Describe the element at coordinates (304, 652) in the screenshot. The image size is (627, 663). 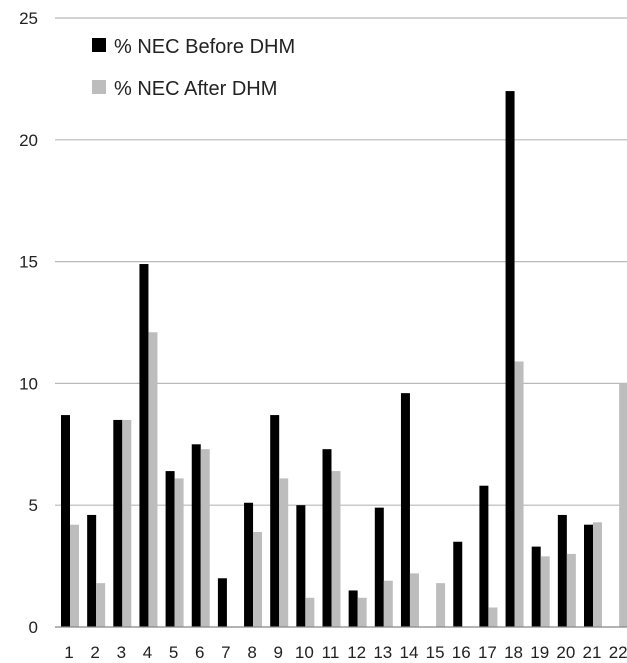
I see `x-tick-label: 10` at that location.